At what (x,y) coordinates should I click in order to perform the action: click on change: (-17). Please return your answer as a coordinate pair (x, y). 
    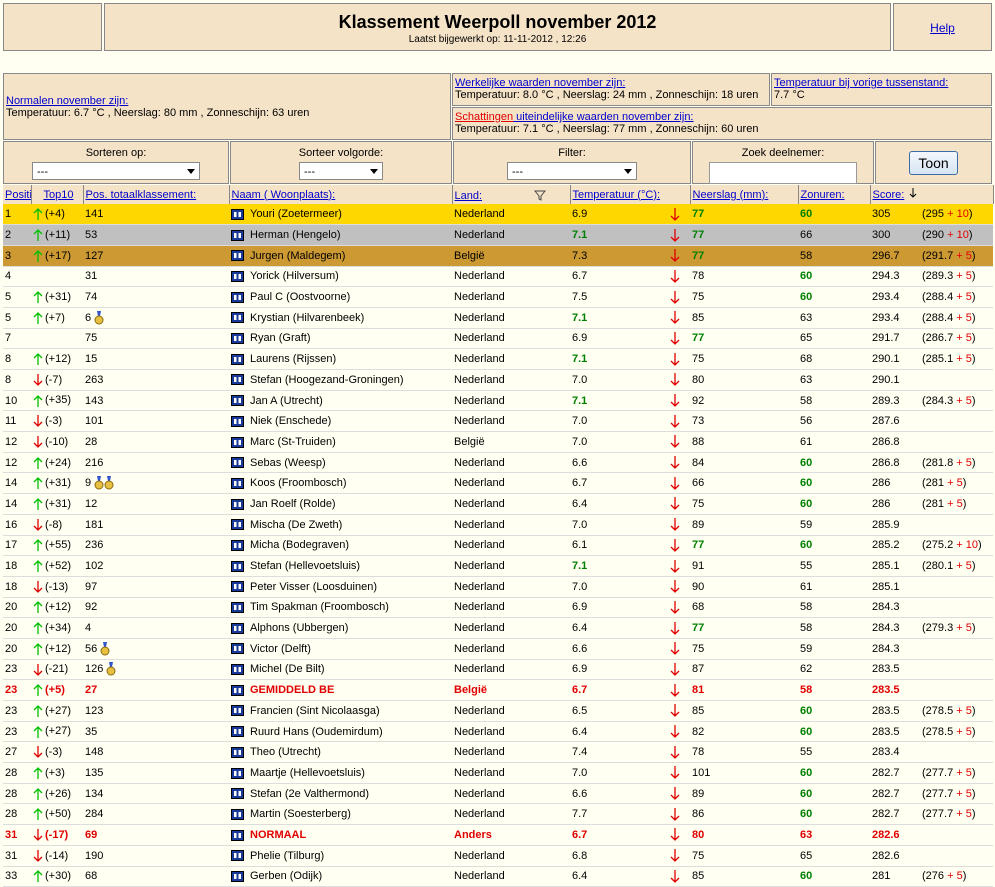
    Looking at the image, I should click on (57, 834).